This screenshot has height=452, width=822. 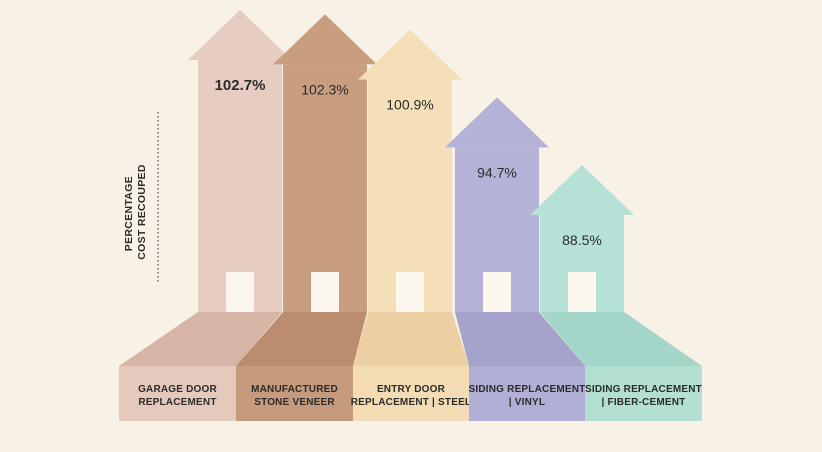 I want to click on category-label: GARAGE DOOR REPLACEMENT, so click(x=177, y=396).